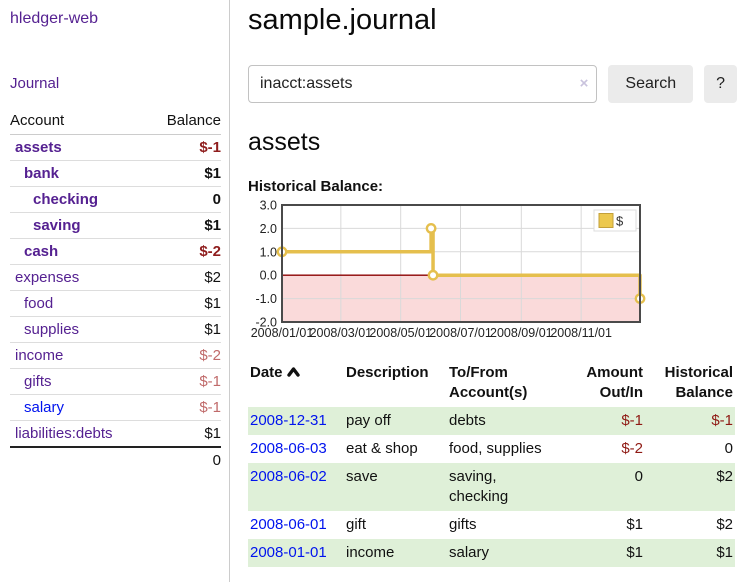 The image size is (742, 582). I want to click on register-header-accounts: To/From Account(s), so click(488, 382).